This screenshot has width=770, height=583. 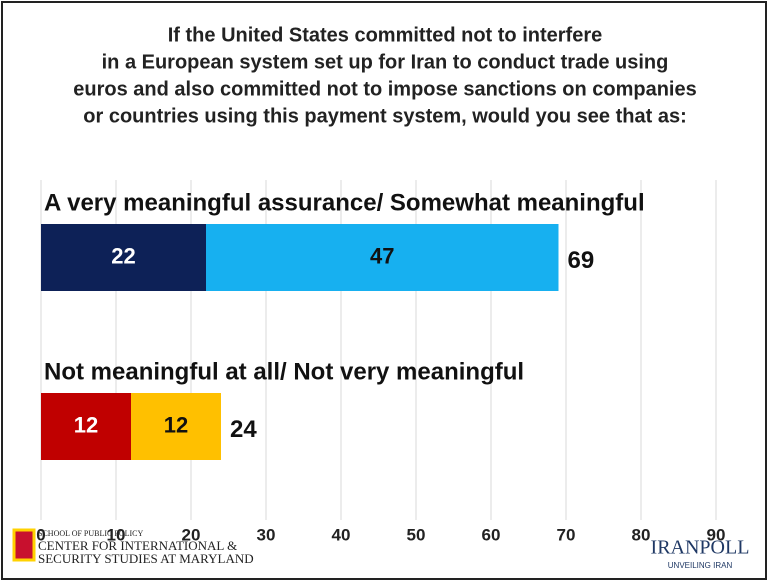 I want to click on x-tick-label: 20, so click(x=191, y=534).